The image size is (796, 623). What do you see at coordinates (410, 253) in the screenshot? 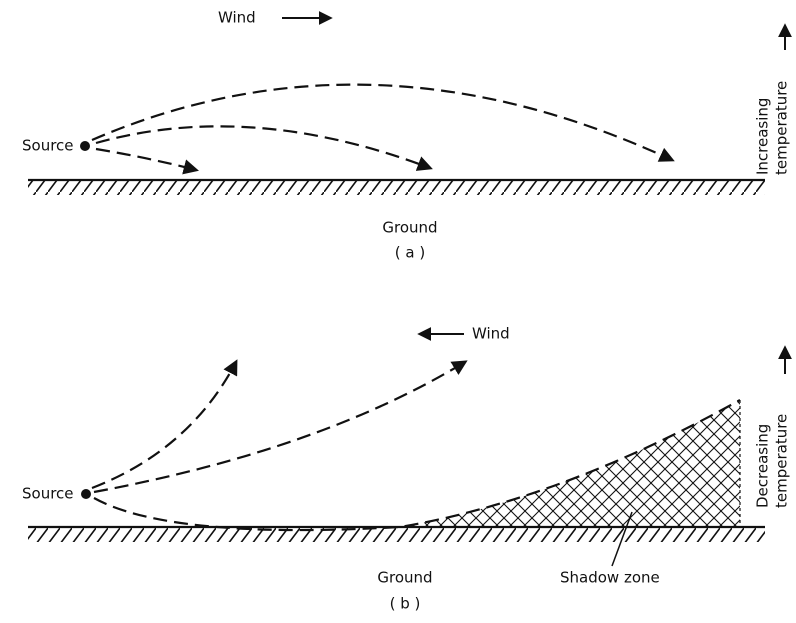
I see `panel-label: ( a )` at bounding box center [410, 253].